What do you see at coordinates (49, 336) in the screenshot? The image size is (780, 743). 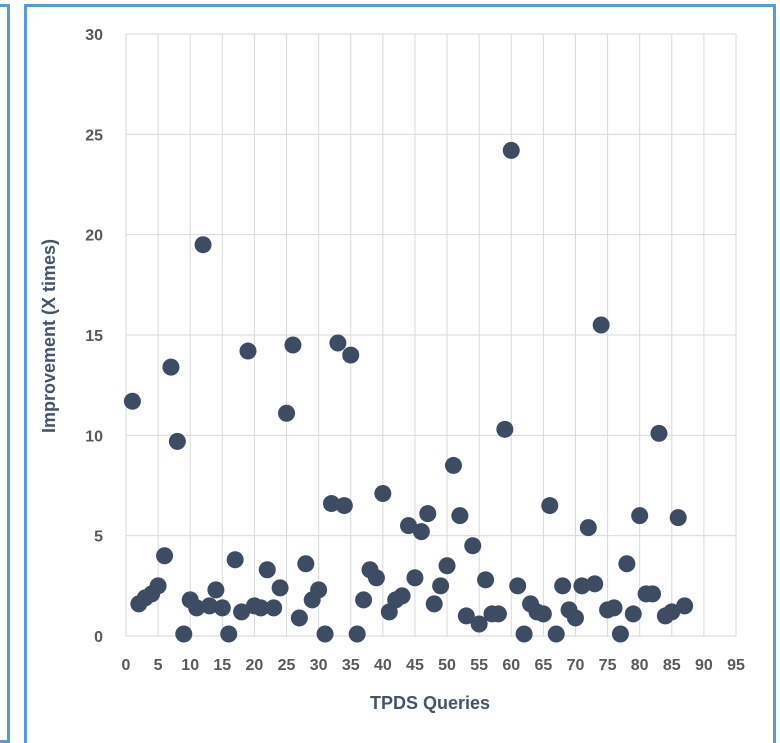 I see `y-axis-title: Improvement (X times)` at bounding box center [49, 336].